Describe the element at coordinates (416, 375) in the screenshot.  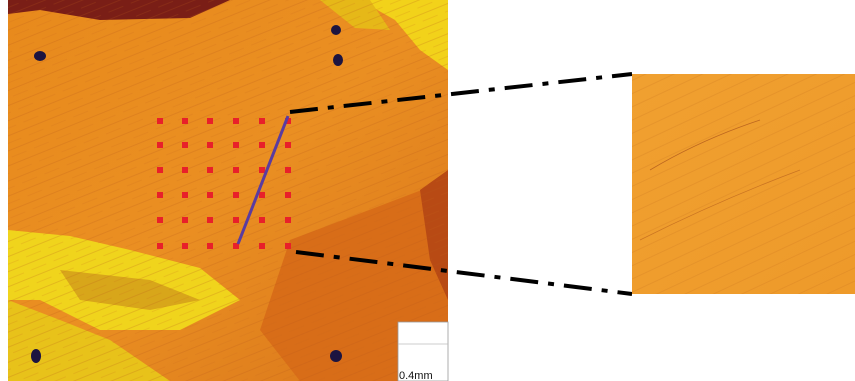
I see `scale-label: 0.4mm` at that location.